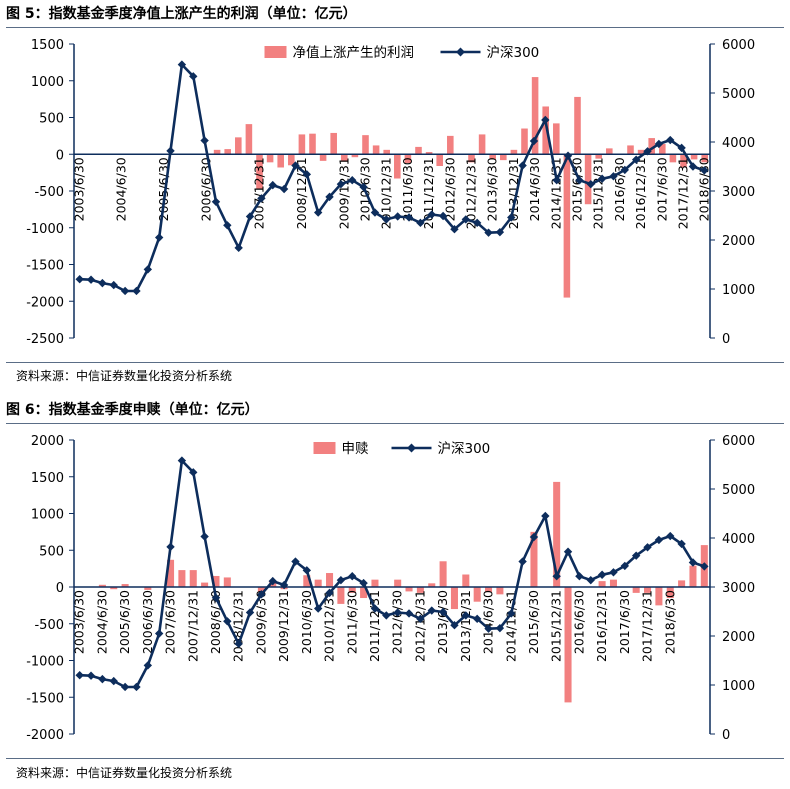 The height and width of the screenshot is (789, 790). I want to click on x-tick-label: 2014/12/31, so click(510, 626).